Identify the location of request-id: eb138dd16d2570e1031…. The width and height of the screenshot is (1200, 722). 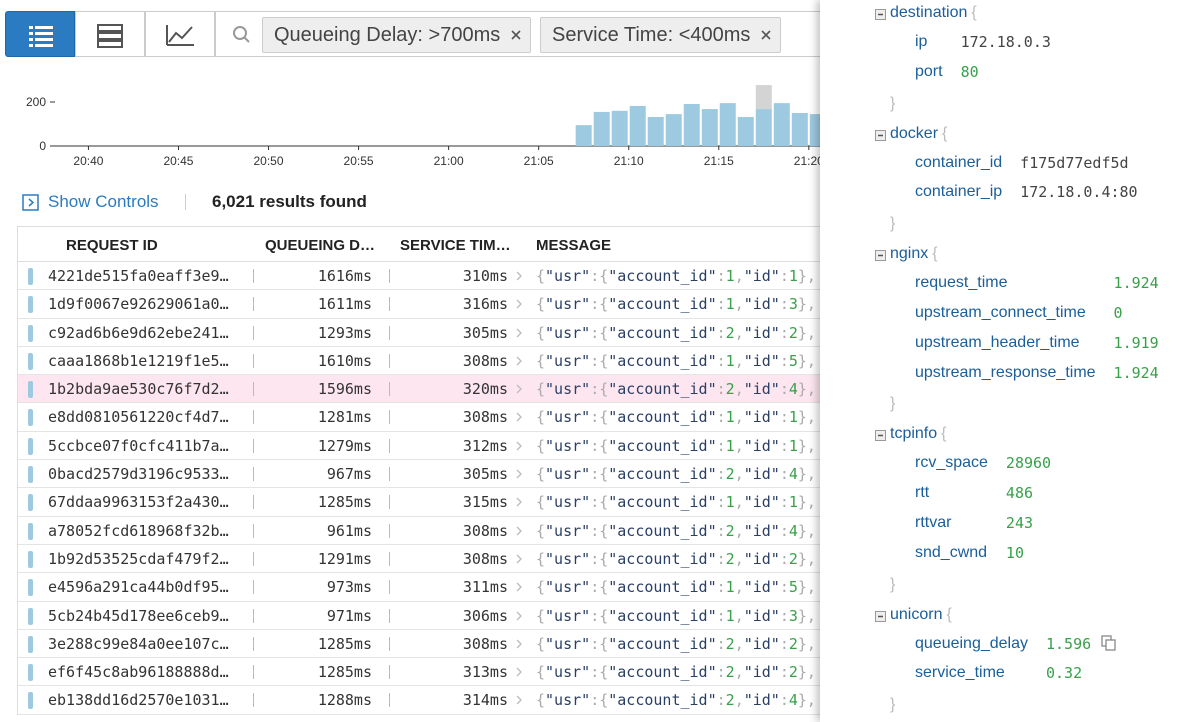
(138, 700).